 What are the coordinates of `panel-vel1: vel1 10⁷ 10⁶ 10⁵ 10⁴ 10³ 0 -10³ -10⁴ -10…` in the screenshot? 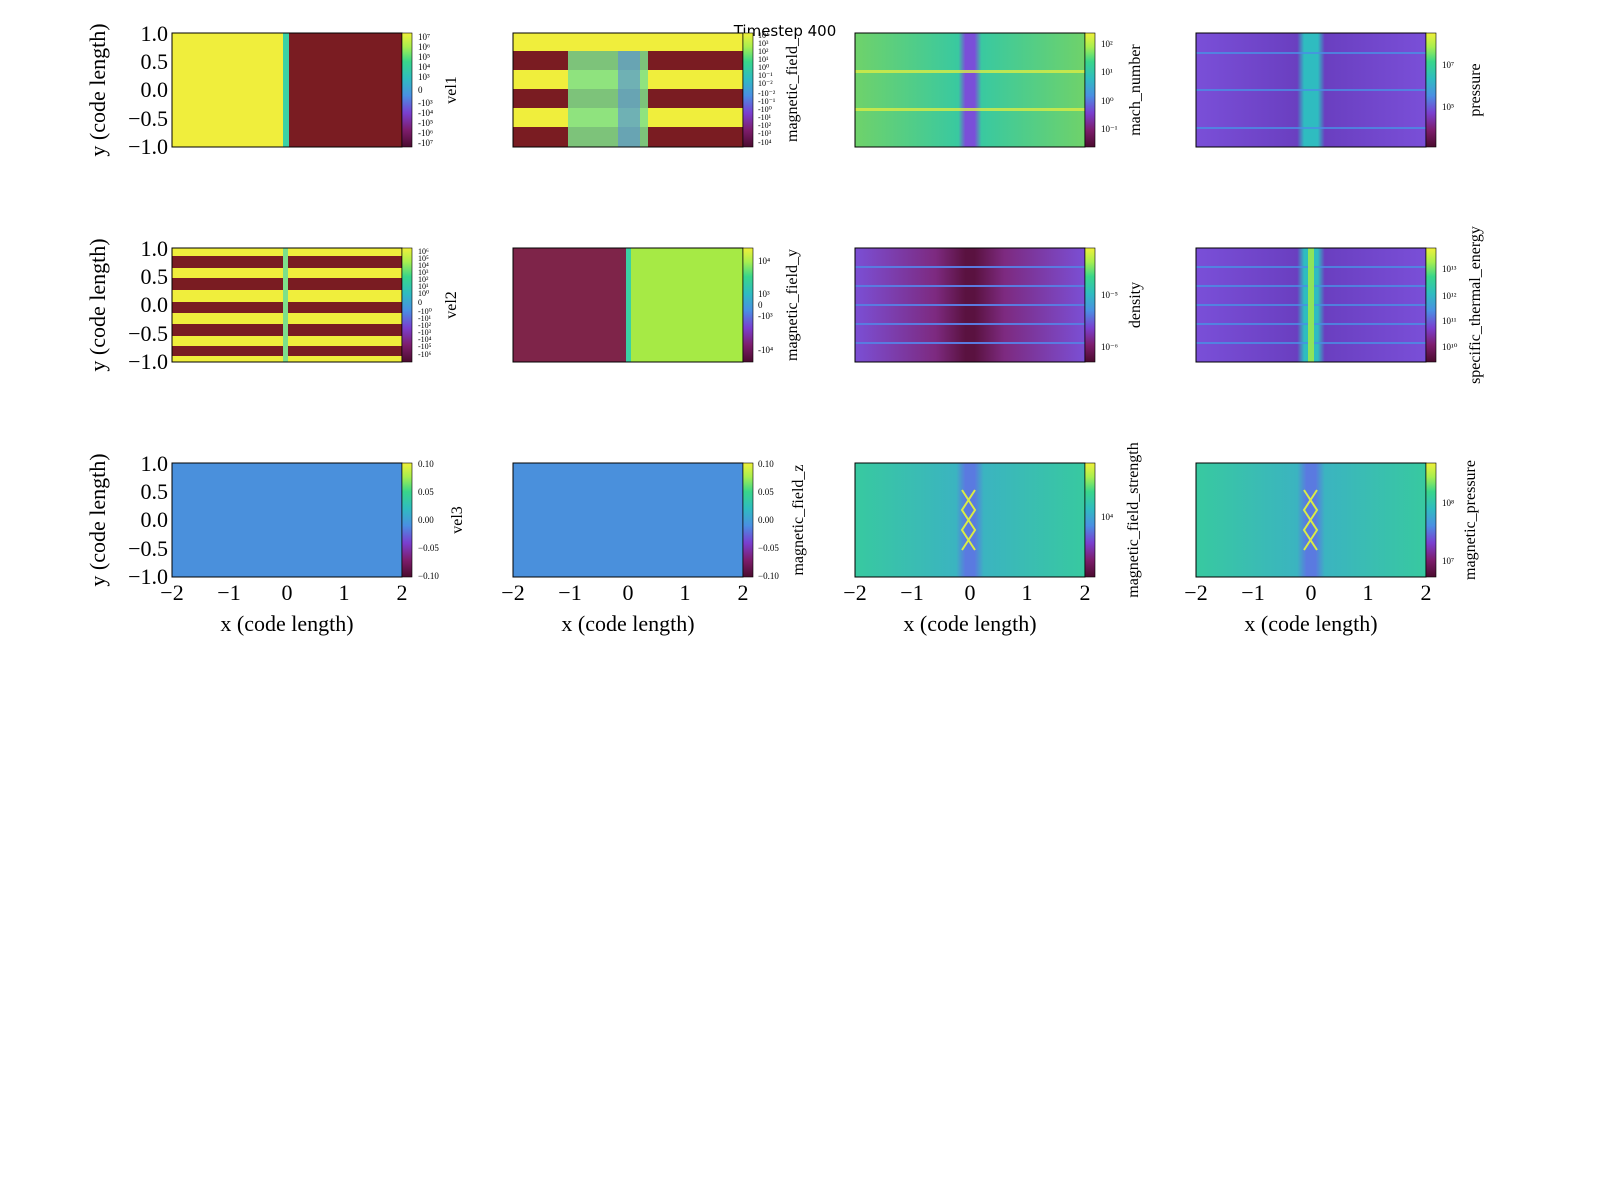 It's located at (315, 90).